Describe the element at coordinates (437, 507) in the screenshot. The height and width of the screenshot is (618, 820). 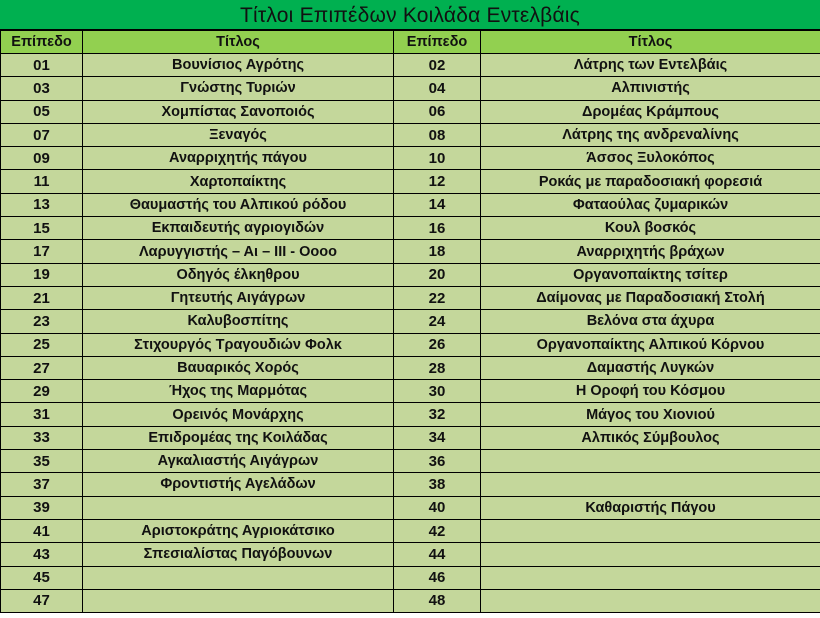
I see `level-cell: 40` at that location.